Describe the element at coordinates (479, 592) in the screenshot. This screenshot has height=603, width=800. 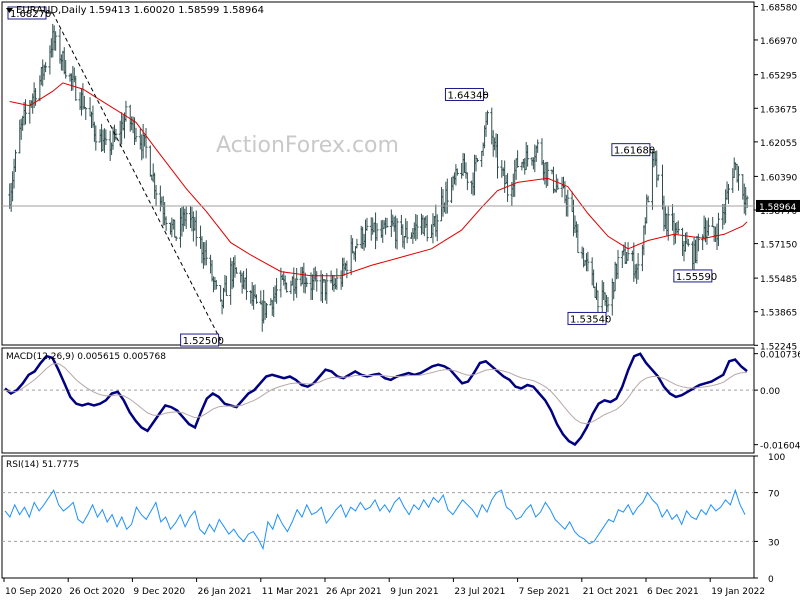
I see `x-axis-label: 23 Jul 2021` at that location.